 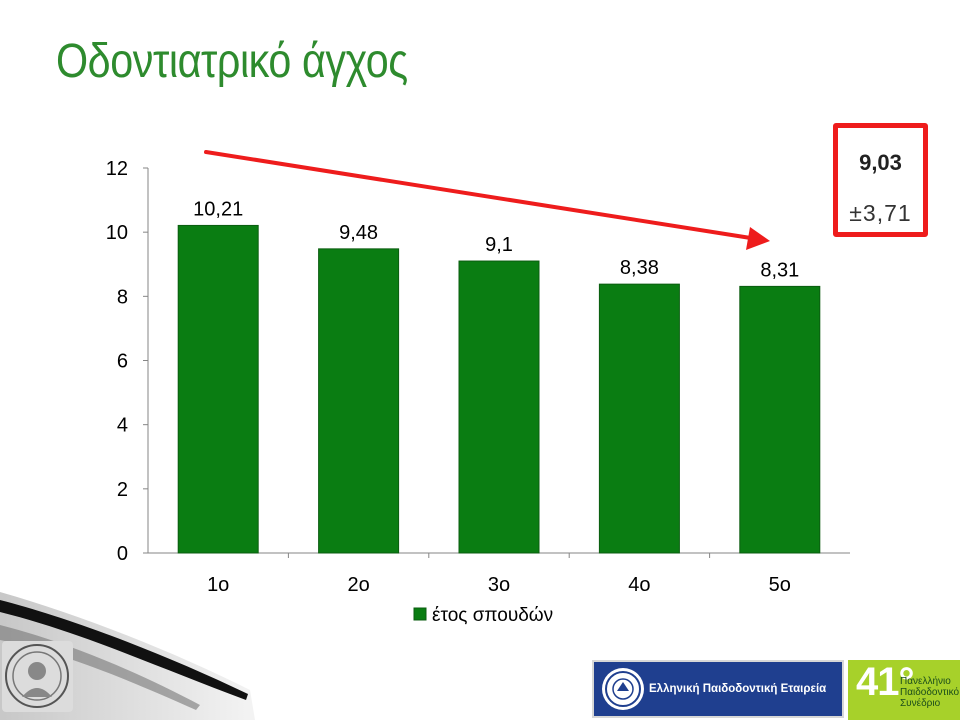 What do you see at coordinates (880, 162) in the screenshot?
I see `mean-value: 9,03` at bounding box center [880, 162].